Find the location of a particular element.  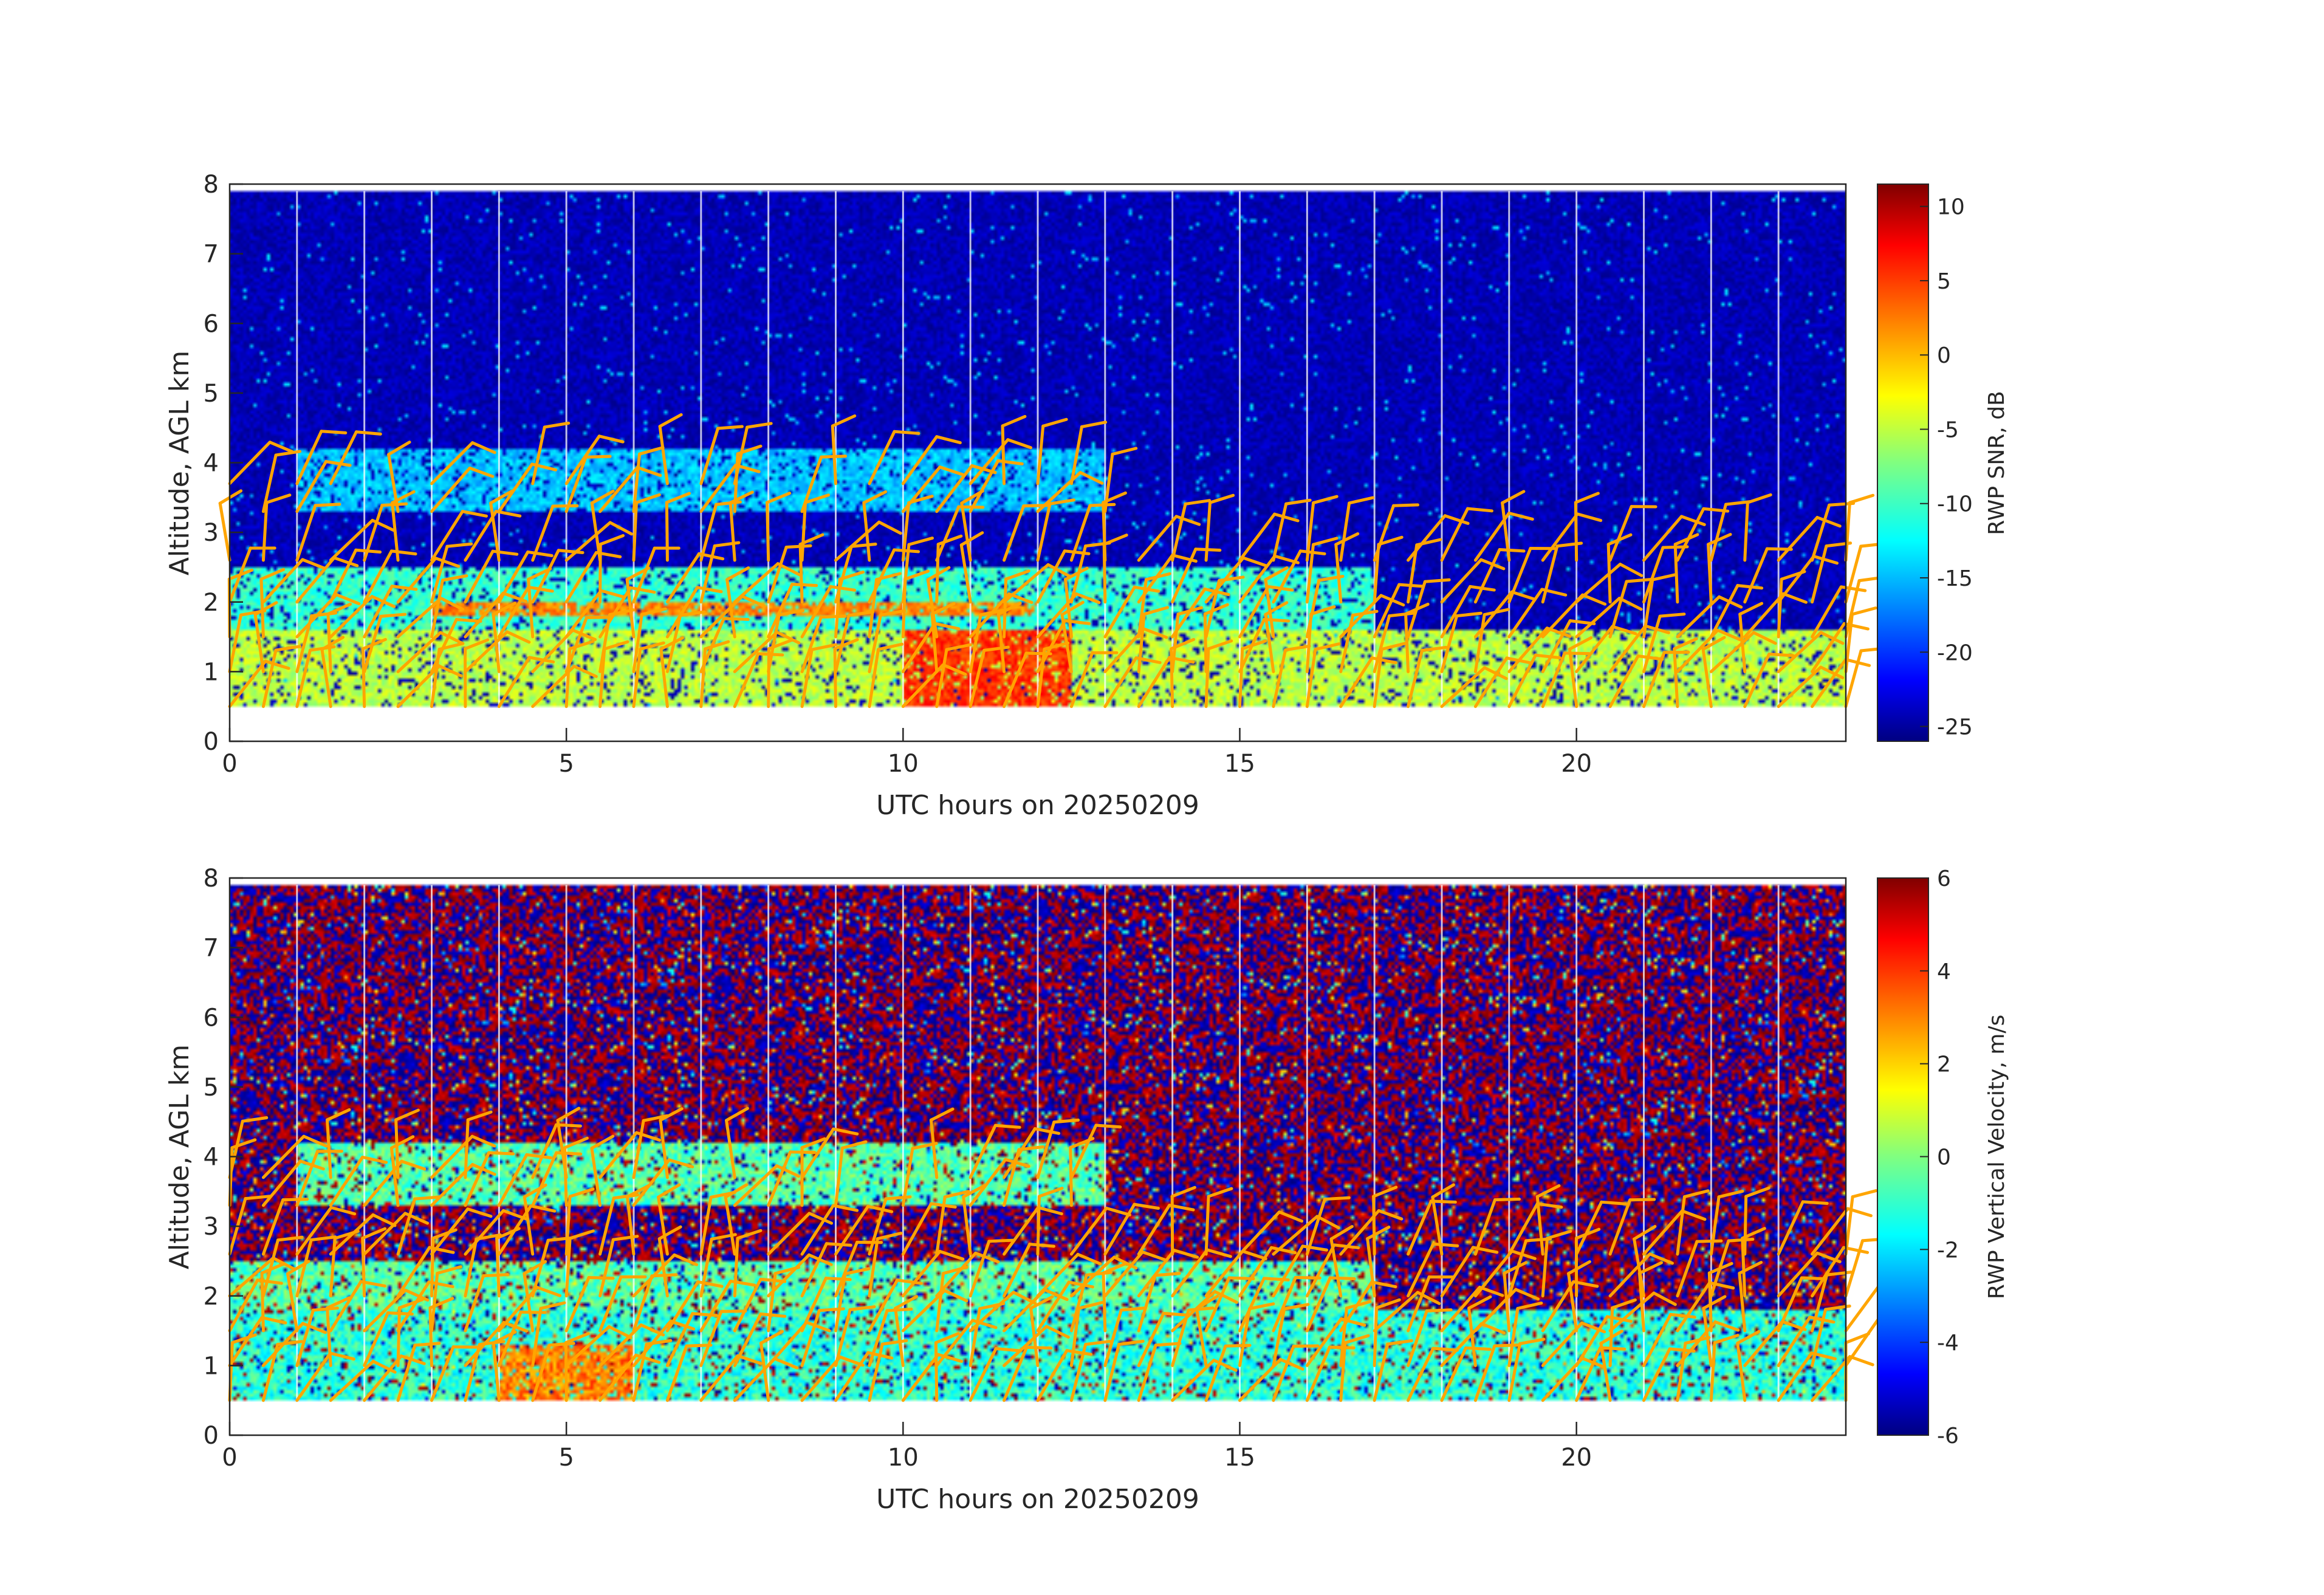

snr-colorbar-ticks: 10 5 0 -5 -10 -15 -20 -25 is located at coordinates (1946, 467).